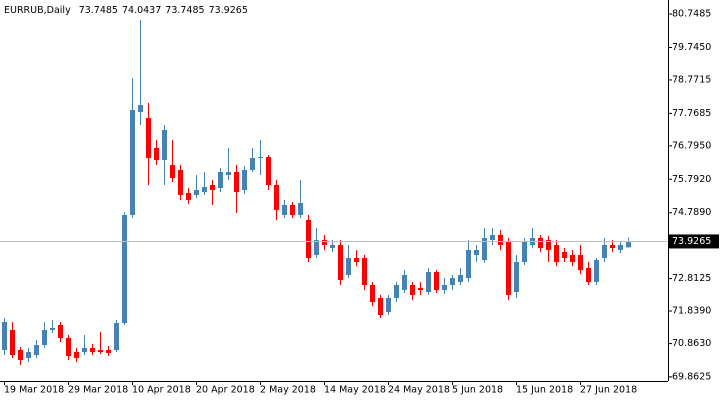 This screenshot has height=400, width=720. Describe the element at coordinates (691, 376) in the screenshot. I see `y-tick-label: 69.8625` at that location.